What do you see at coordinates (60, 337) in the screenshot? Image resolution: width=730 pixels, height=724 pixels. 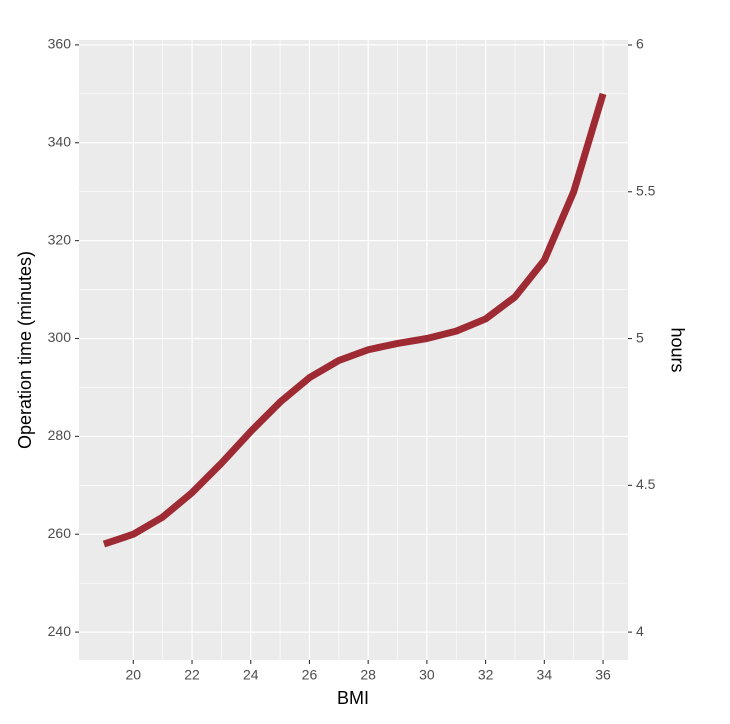 I see `y-tick-label: 300` at bounding box center [60, 337].